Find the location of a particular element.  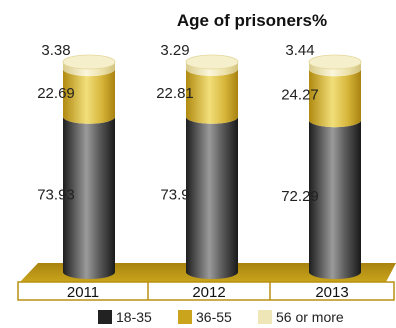

category-band is located at coordinates (206, 291).